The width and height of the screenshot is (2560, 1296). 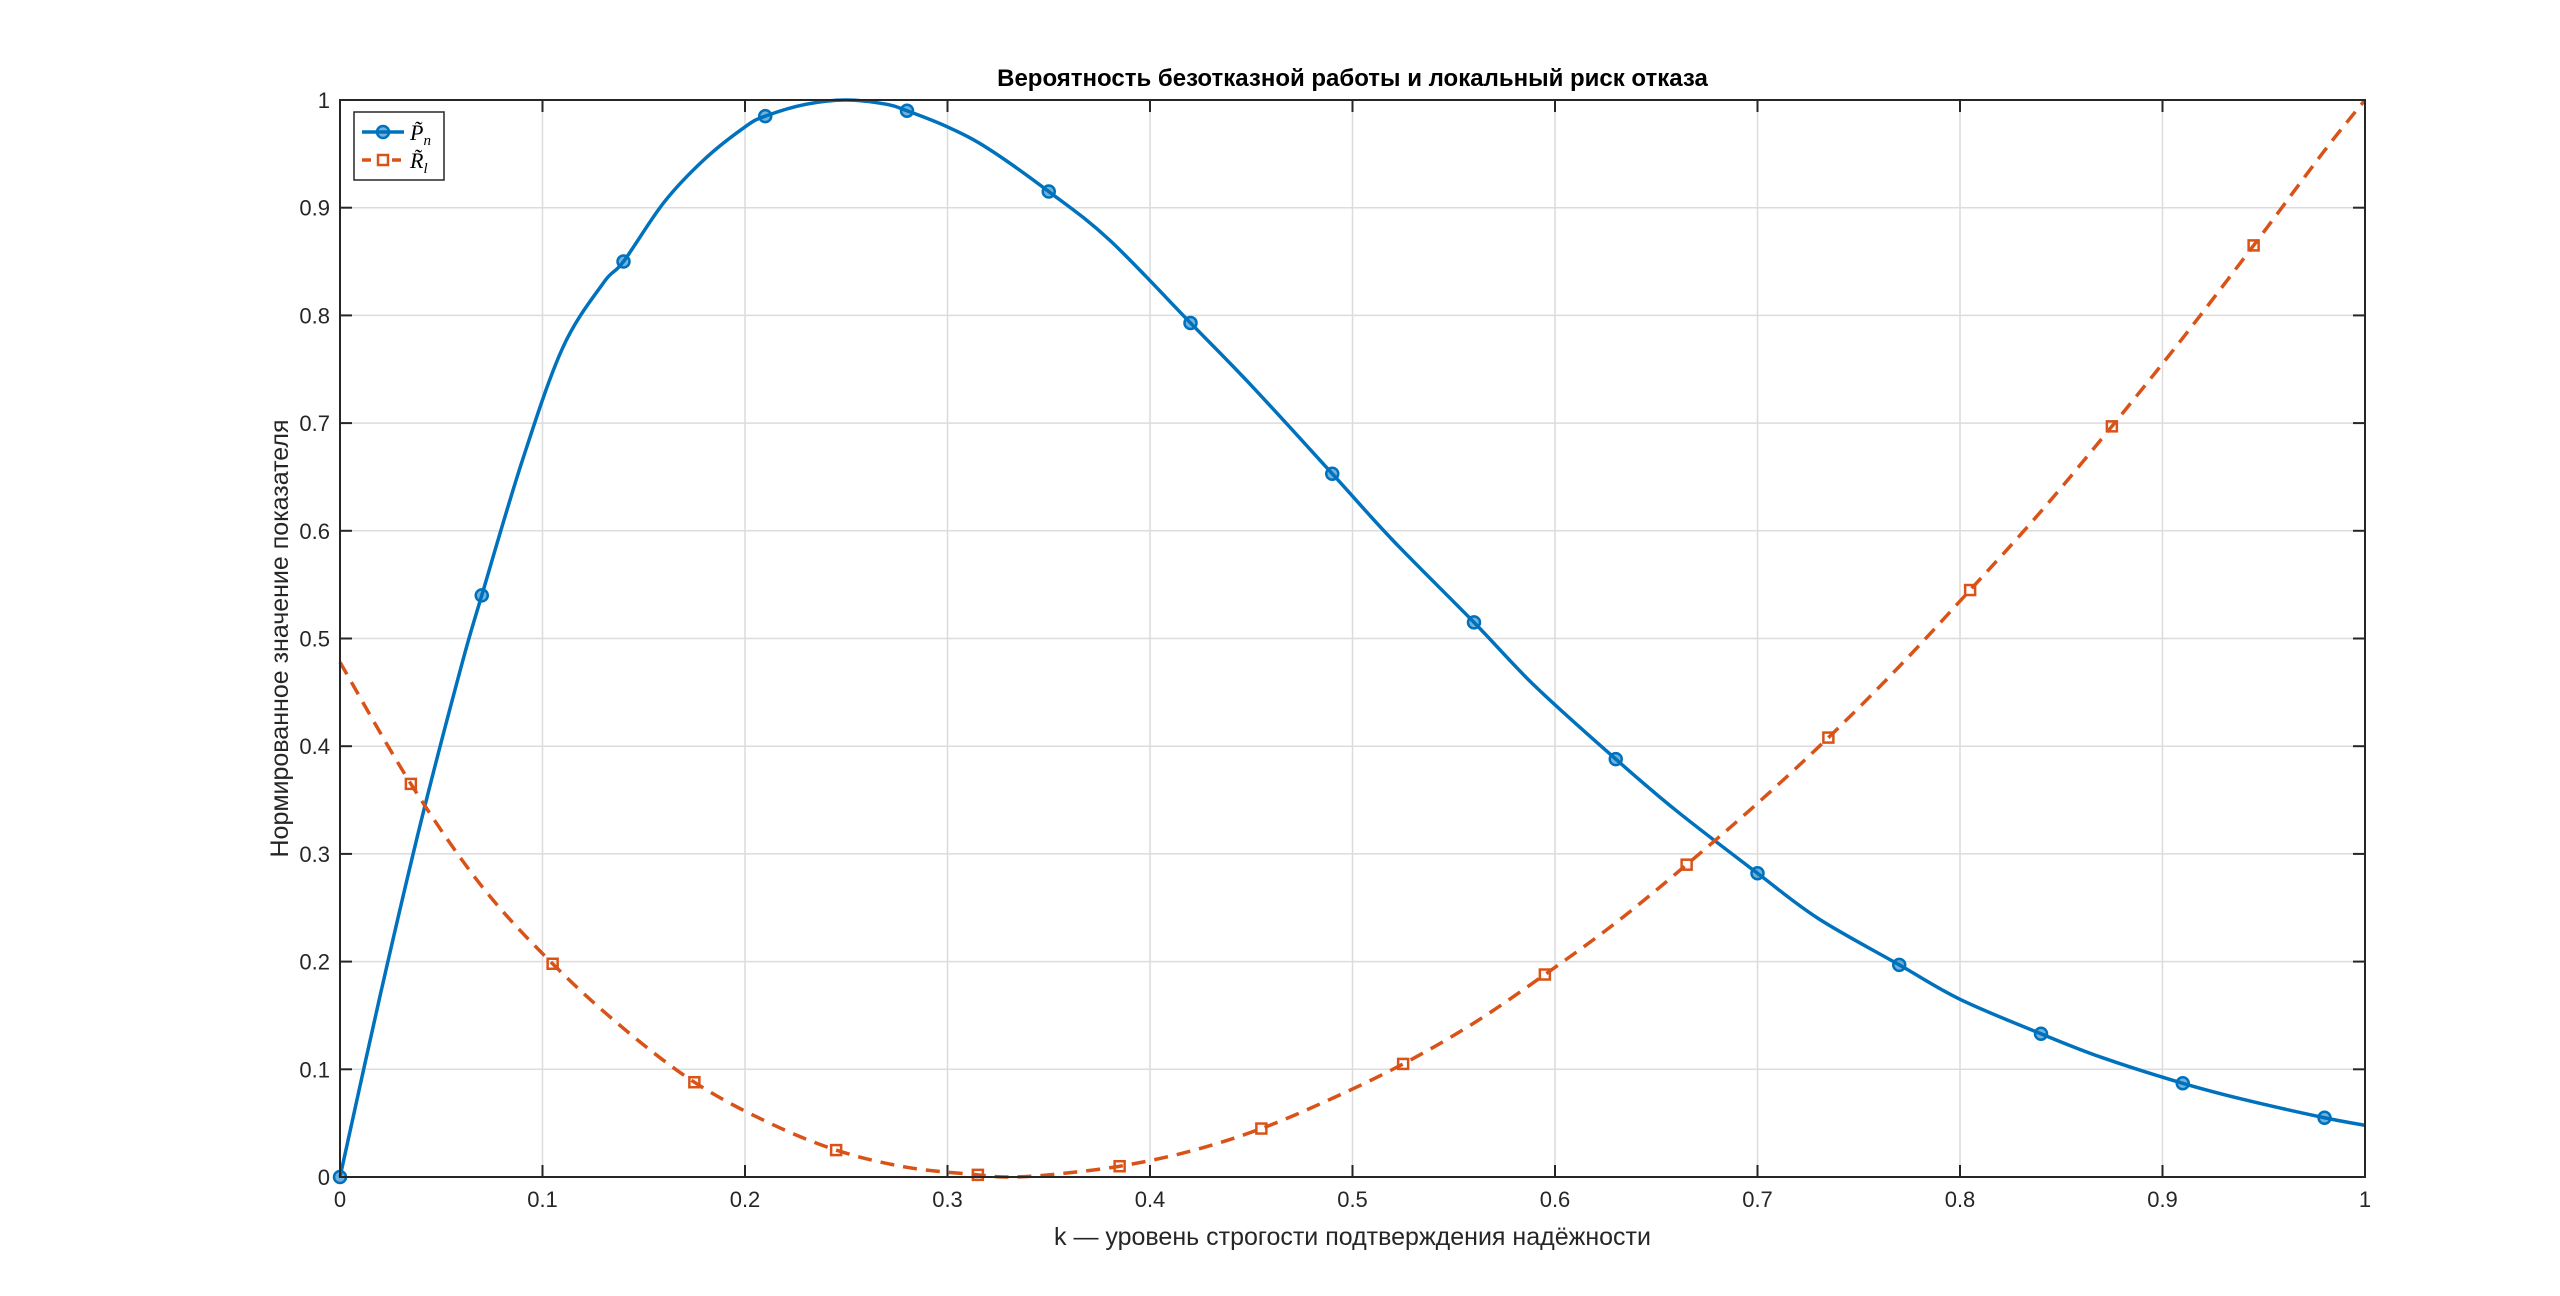 What do you see at coordinates (1960, 1199) in the screenshot?
I see `x-tick-label: 0.8` at bounding box center [1960, 1199].